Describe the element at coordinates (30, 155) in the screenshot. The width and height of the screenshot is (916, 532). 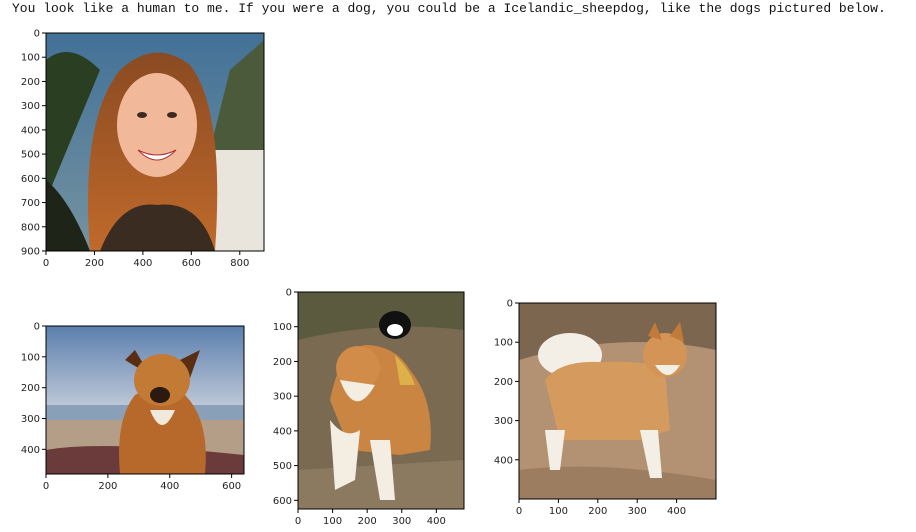
I see `y-tick-label: 500` at that location.